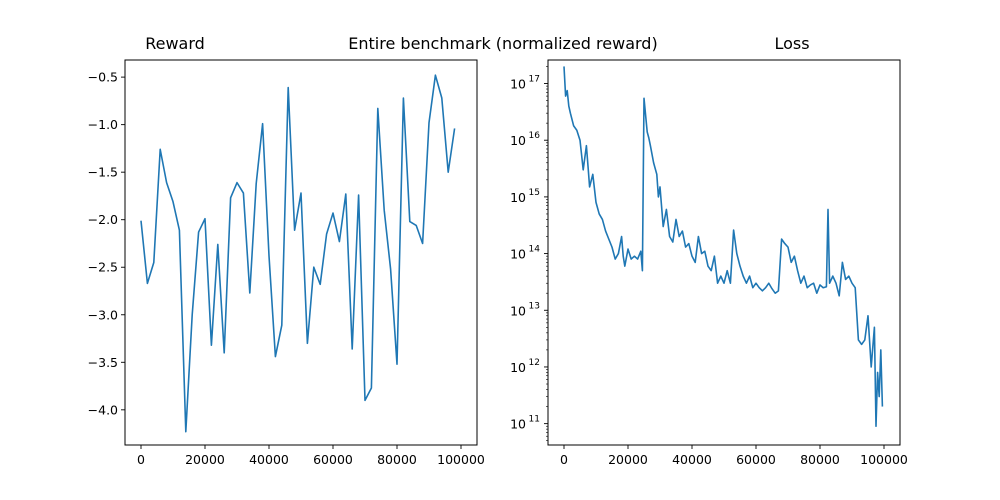 This screenshot has width=1000, height=500. What do you see at coordinates (884, 459) in the screenshot?
I see `loss-x-tick-label: 100000` at bounding box center [884, 459].